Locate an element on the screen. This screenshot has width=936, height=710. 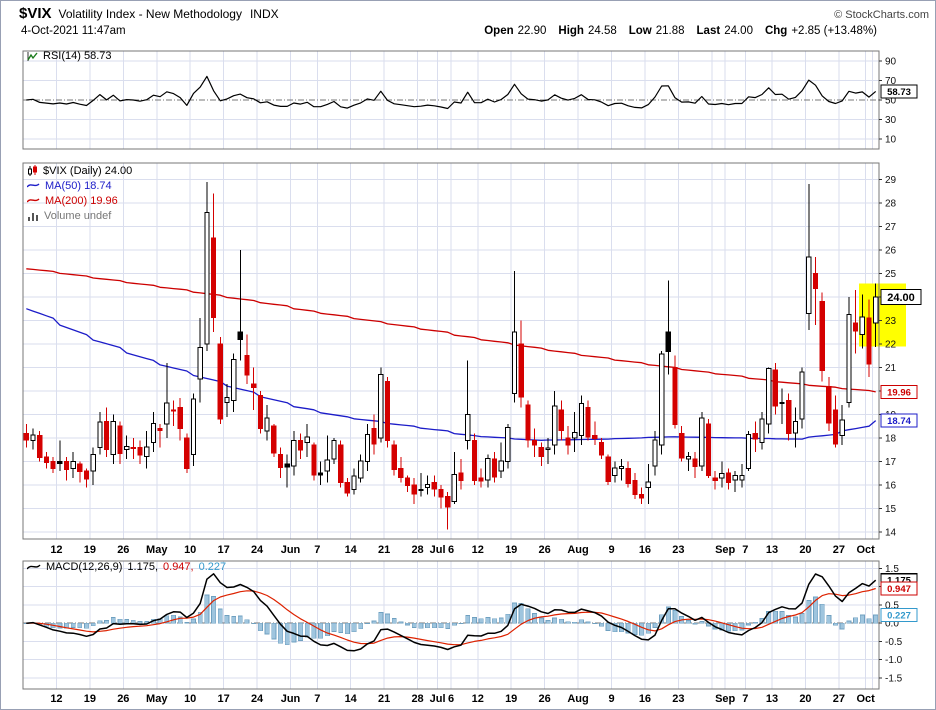
svg-text: 7 is located at coordinates (745, 550).